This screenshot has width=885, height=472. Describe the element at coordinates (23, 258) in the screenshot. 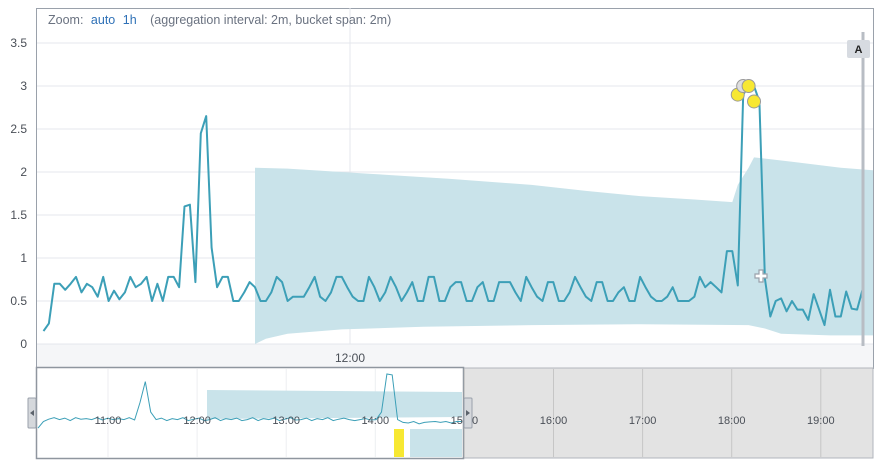

I see `y-tick-label: 1` at that location.